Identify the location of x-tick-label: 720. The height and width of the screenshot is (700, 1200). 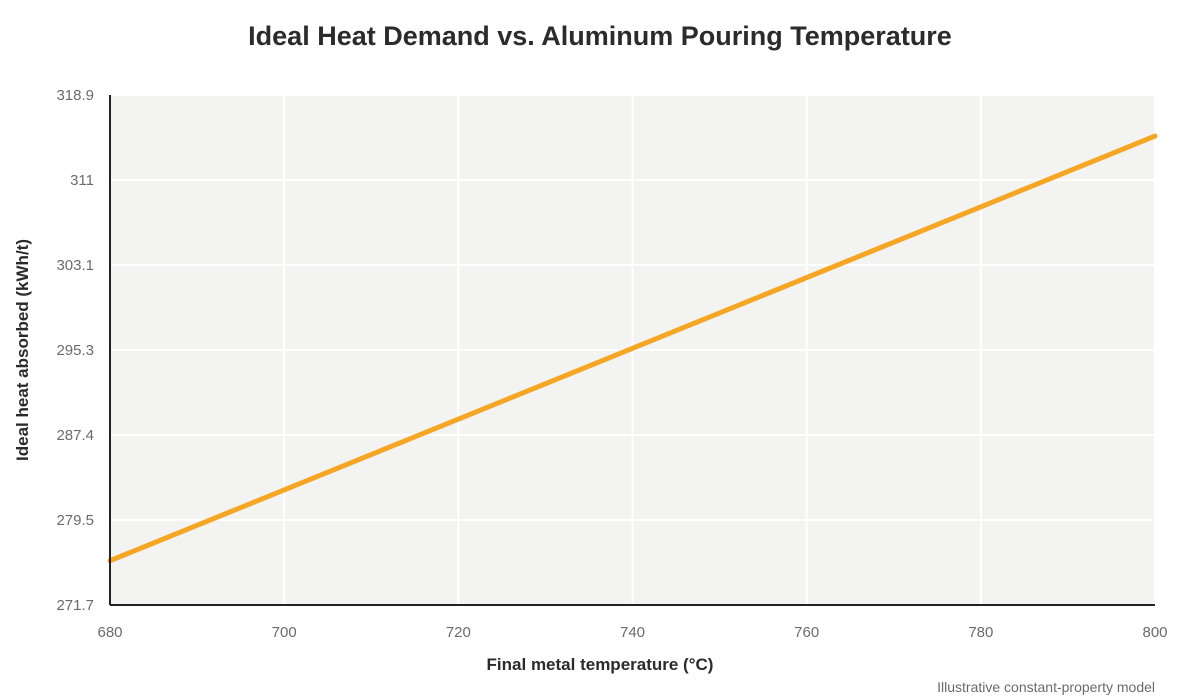
(458, 632).